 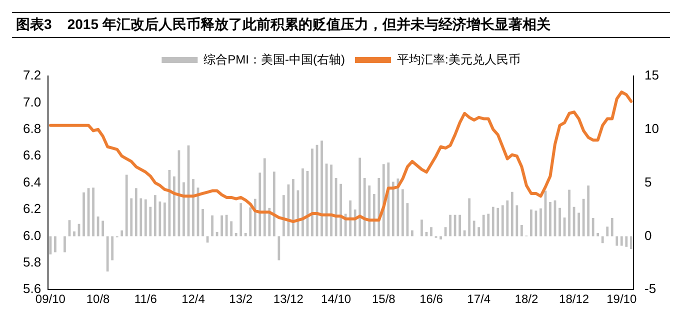 I want to click on x-tick-label: 18/2, so click(x=526, y=299).